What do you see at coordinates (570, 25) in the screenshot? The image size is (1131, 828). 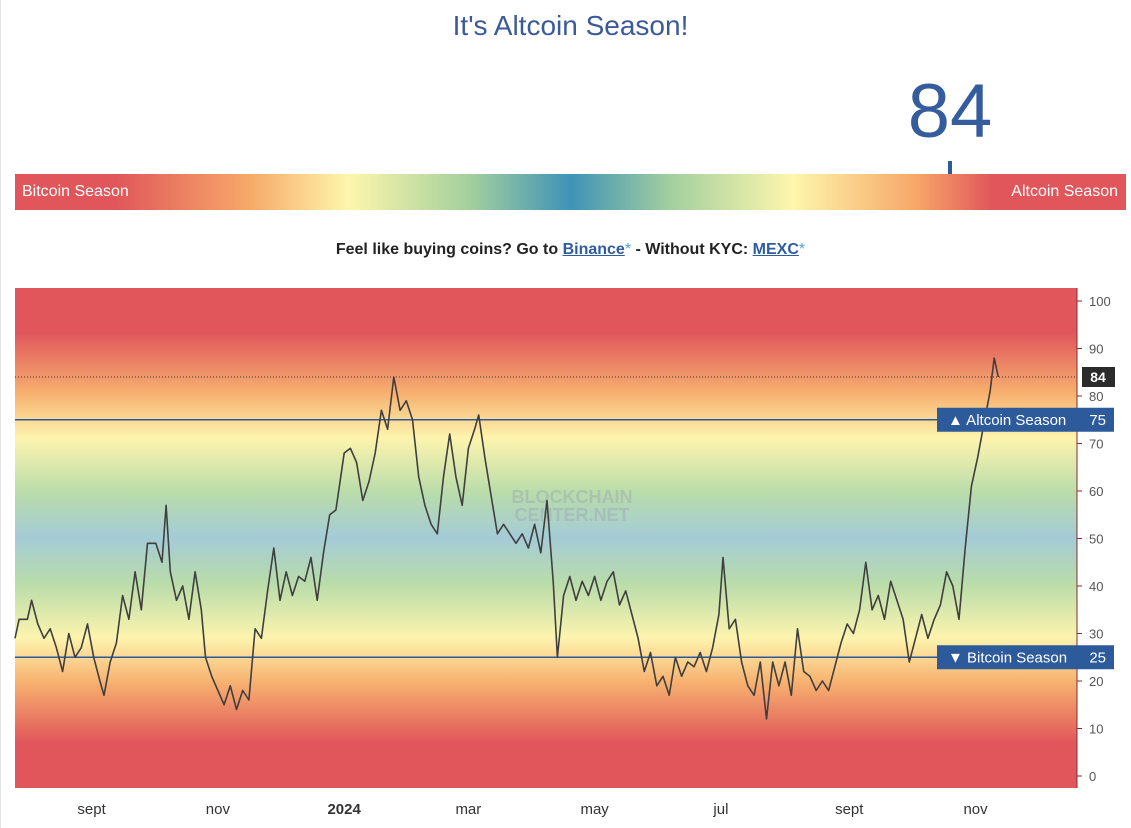 I see `page-title: It's Altcoin Season!` at bounding box center [570, 25].